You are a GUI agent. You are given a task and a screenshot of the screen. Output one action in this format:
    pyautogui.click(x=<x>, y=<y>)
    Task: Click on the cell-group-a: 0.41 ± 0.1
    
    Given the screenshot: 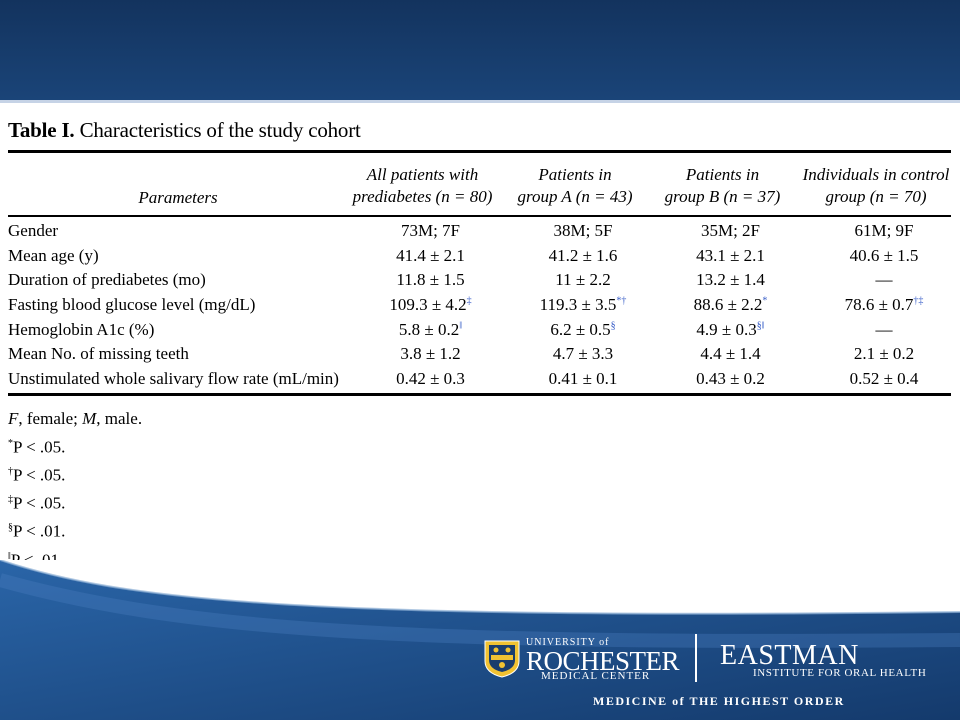 What is the action you would take?
    pyautogui.click(x=583, y=379)
    